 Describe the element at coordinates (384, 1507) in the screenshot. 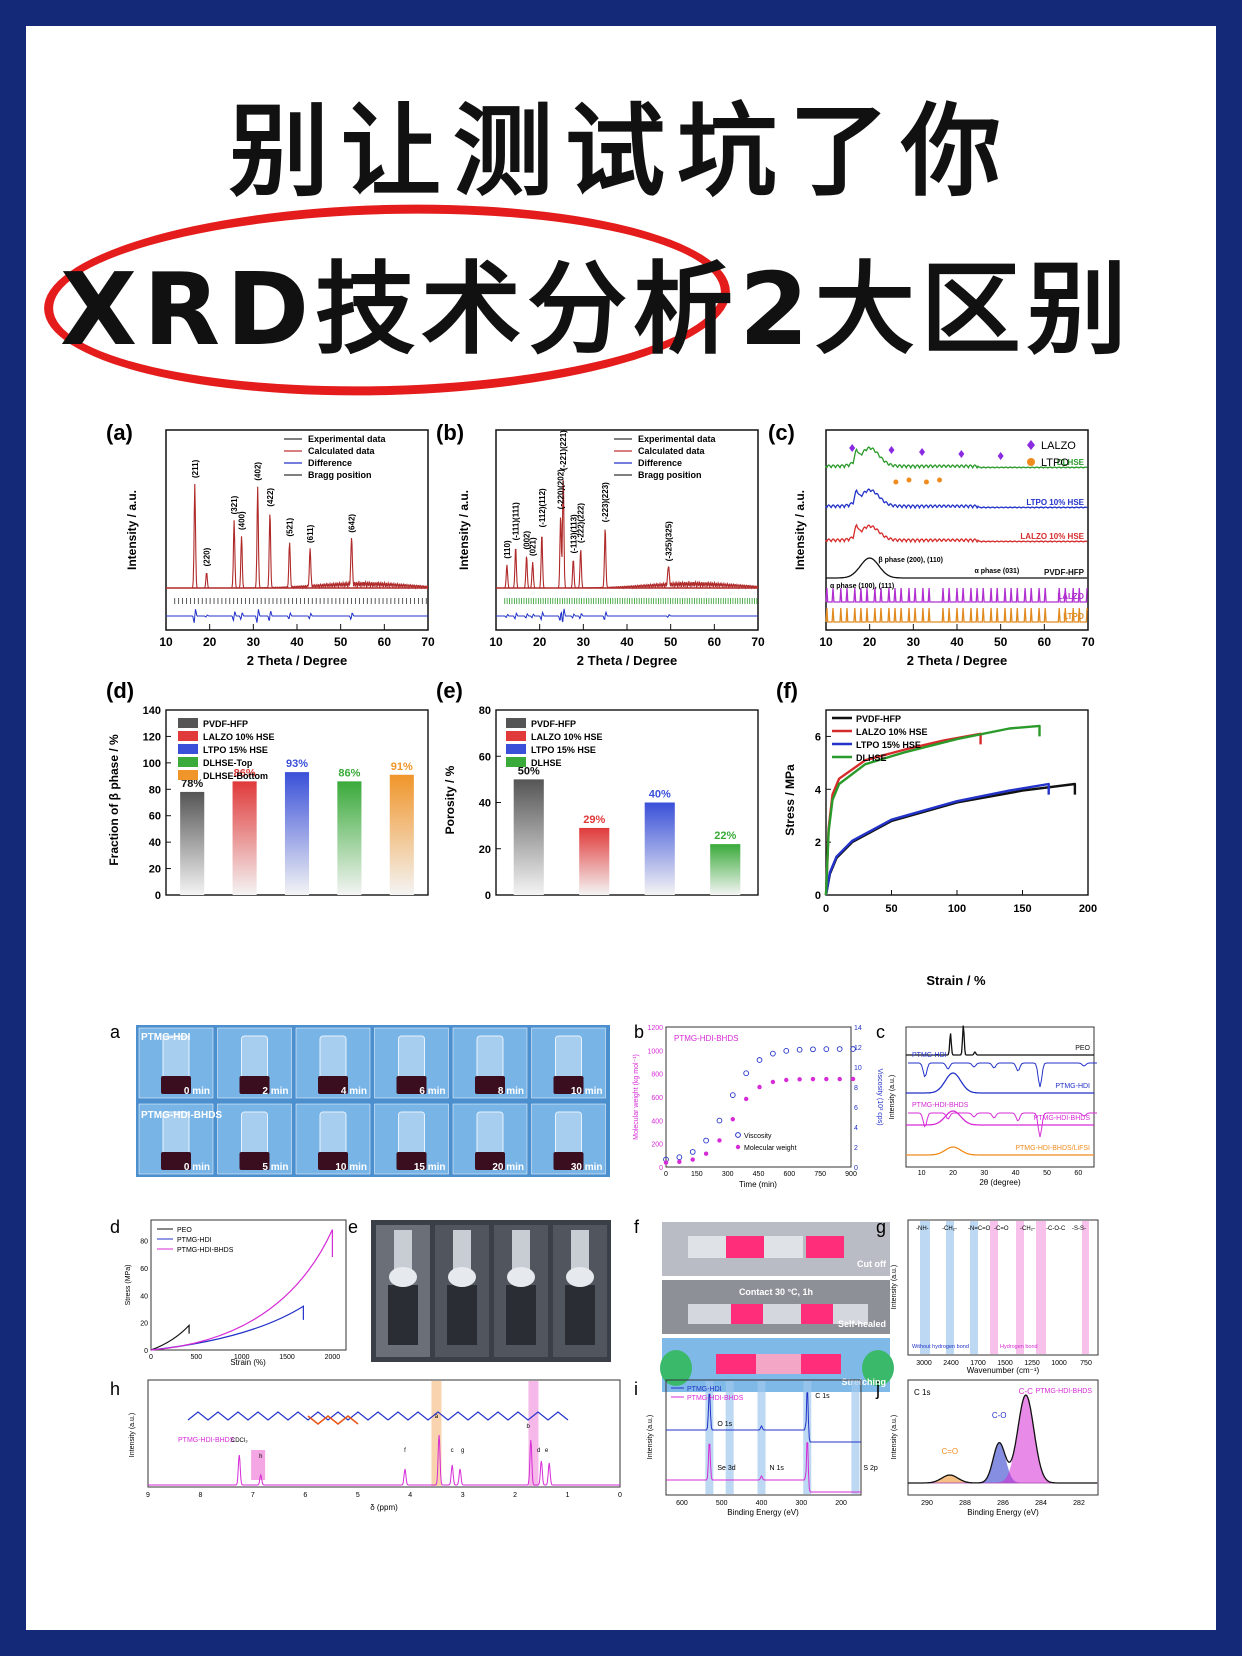

I see `lower-h-xlabel: δ (ppm)` at that location.